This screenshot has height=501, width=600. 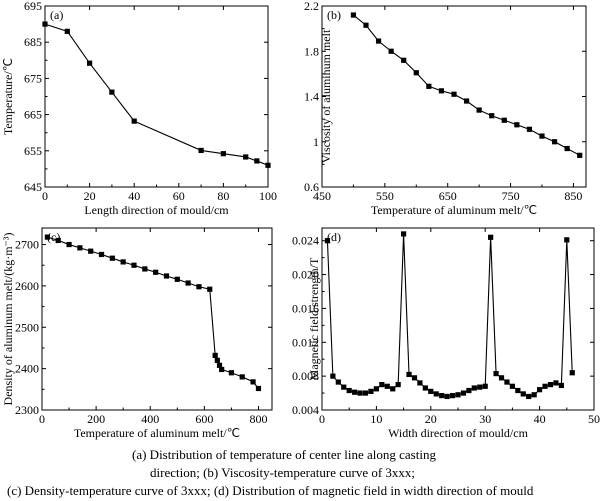 I want to click on x-tick-label: 400, so click(x=150, y=419).